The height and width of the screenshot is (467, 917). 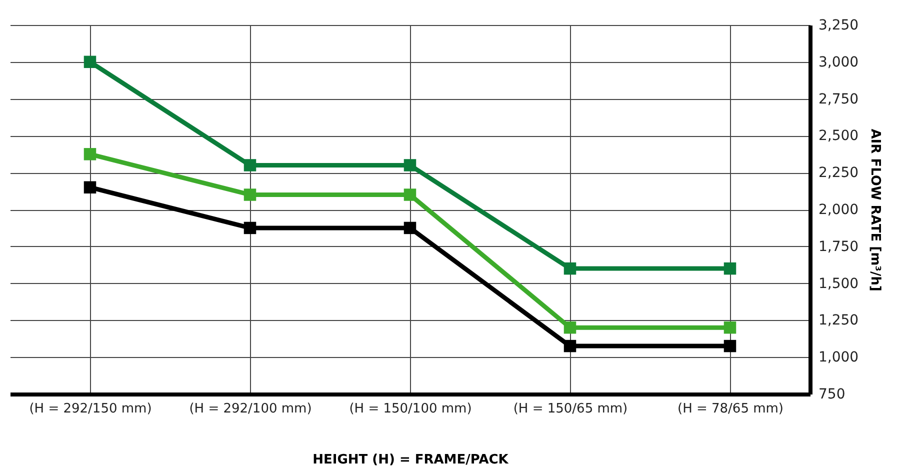 What do you see at coordinates (838, 99) in the screenshot?
I see `y-tick-label: 2,750` at bounding box center [838, 99].